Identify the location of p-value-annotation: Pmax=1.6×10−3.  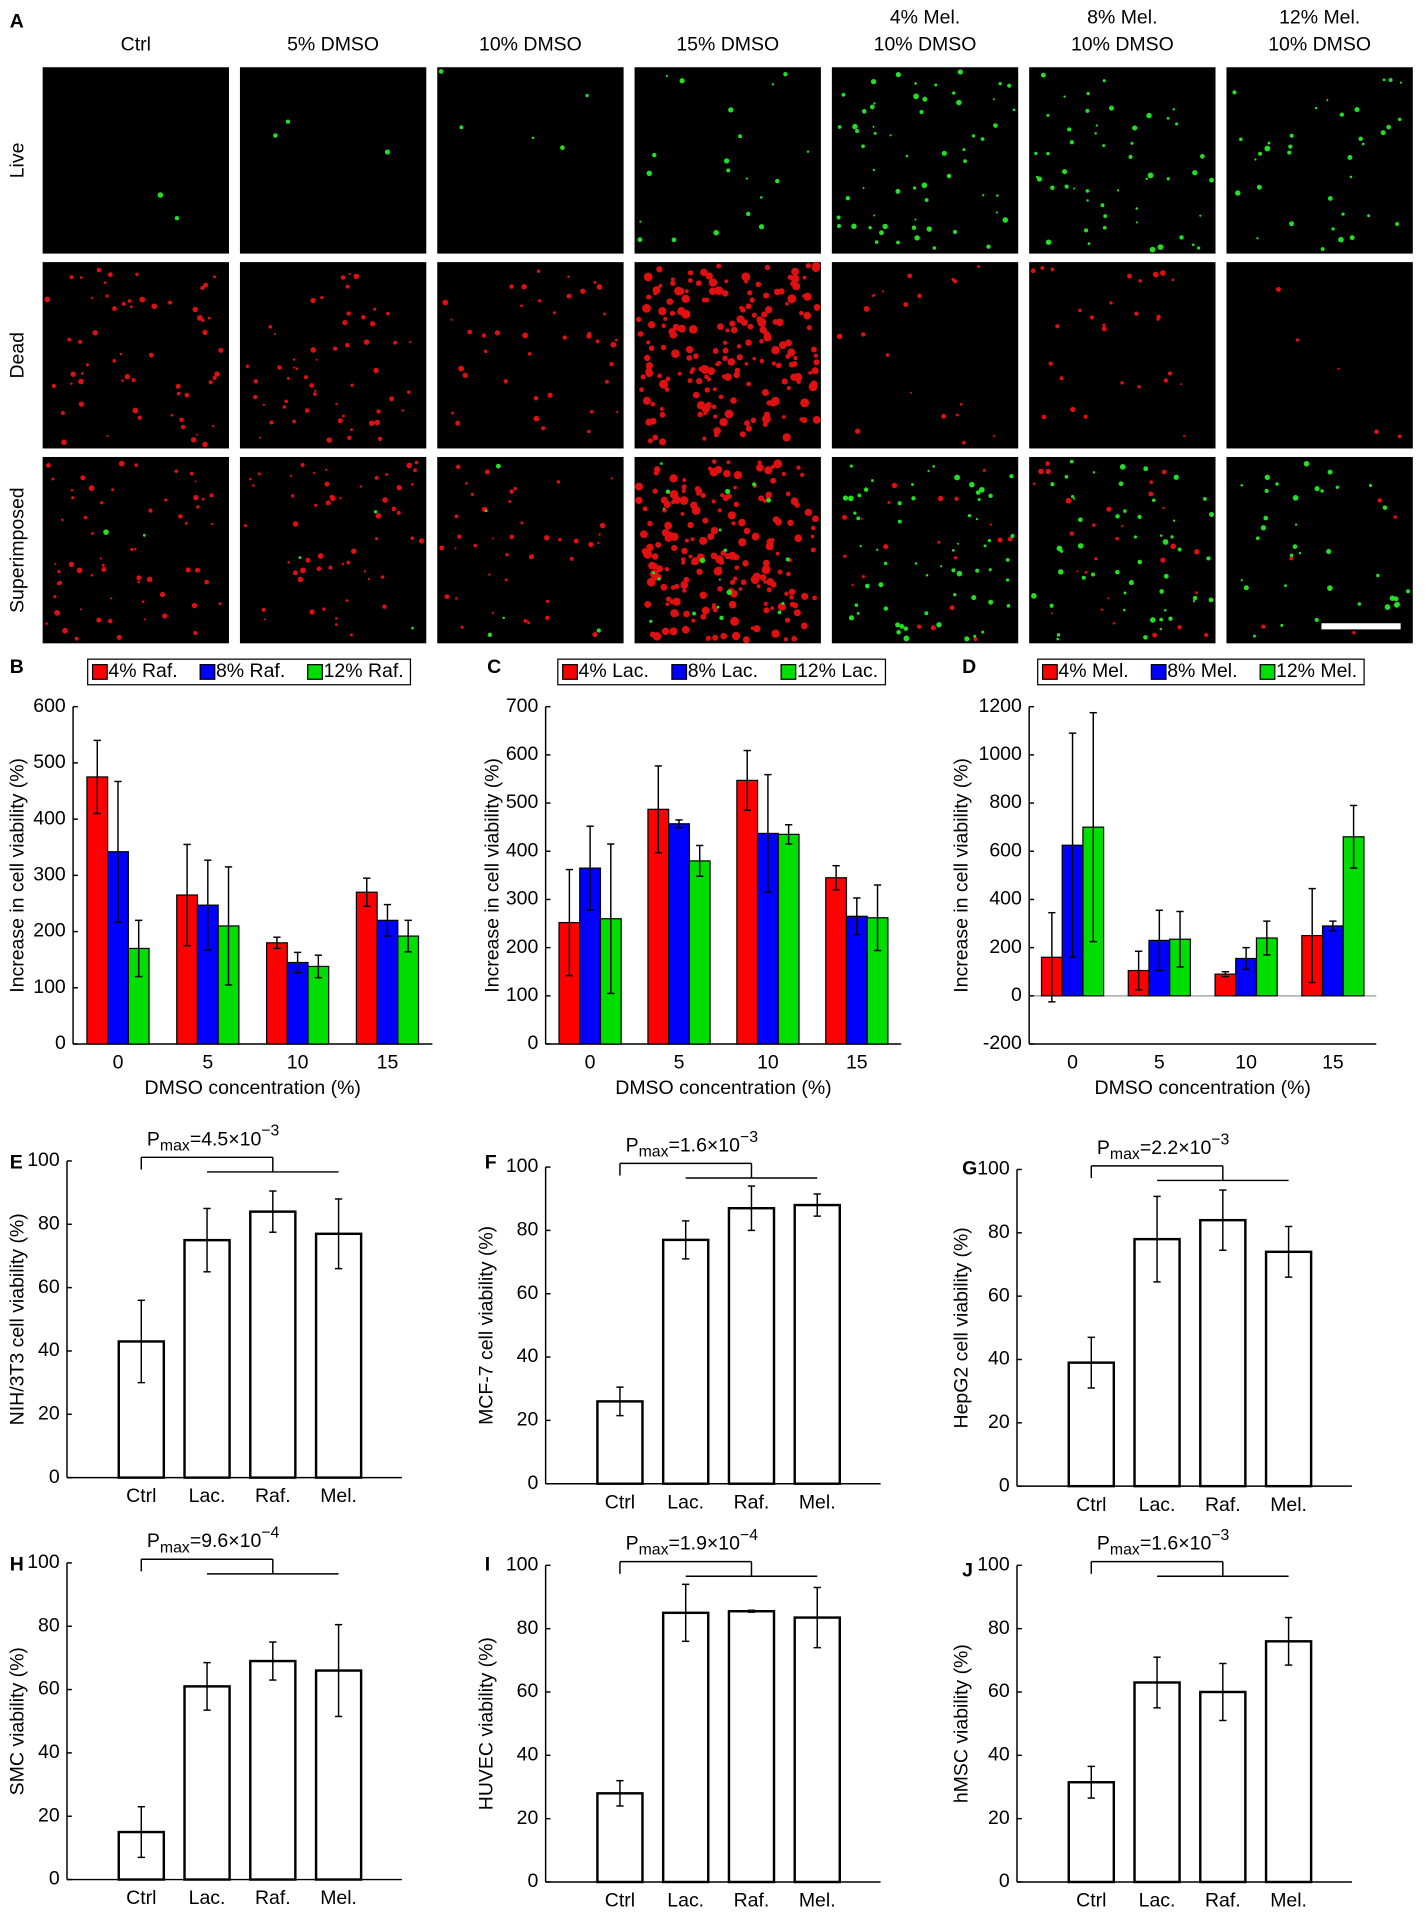
(1163, 1543).